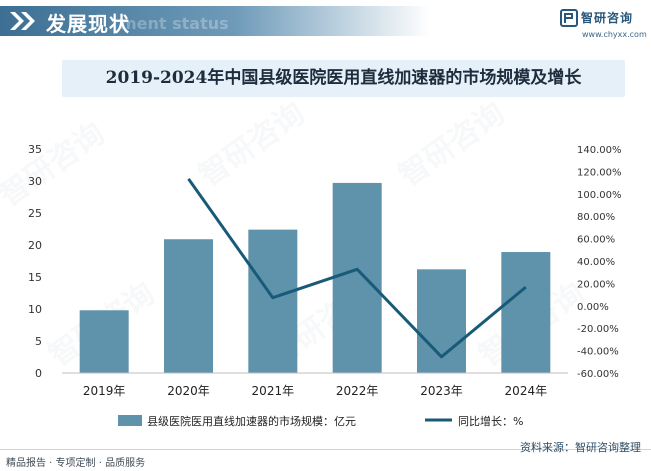  What do you see at coordinates (315, 391) in the screenshot?
I see `x-axis-labels: 2019年 2020年 2021年 2022年 2023年 2024年` at bounding box center [315, 391].